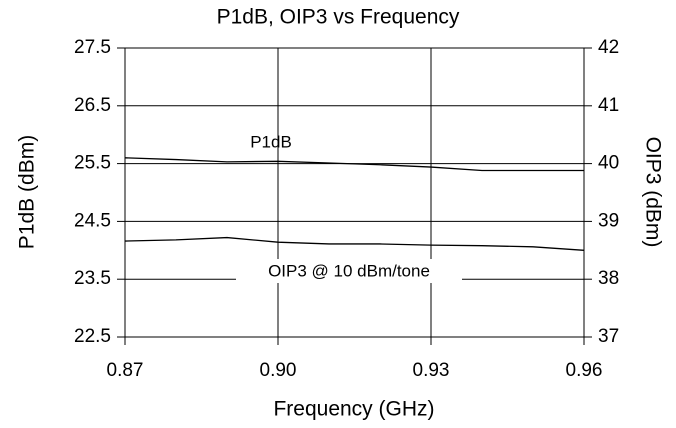 The width and height of the screenshot is (676, 428). Describe the element at coordinates (584, 370) in the screenshot. I see `x-tick-label: 0.96` at that location.